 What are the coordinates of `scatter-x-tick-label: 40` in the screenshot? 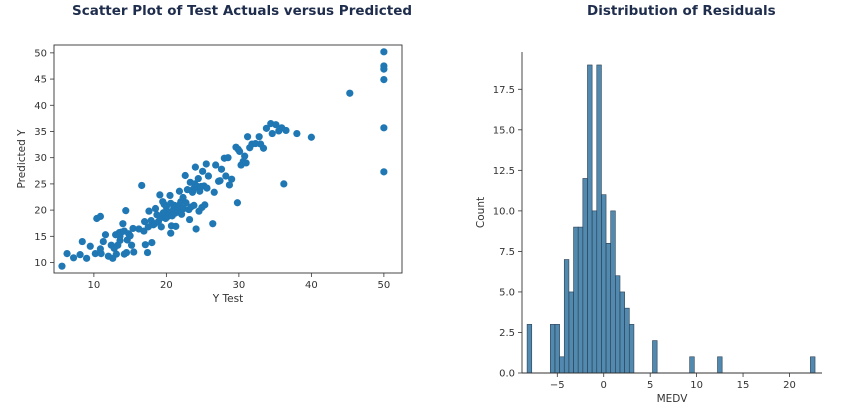 It's located at (311, 285).